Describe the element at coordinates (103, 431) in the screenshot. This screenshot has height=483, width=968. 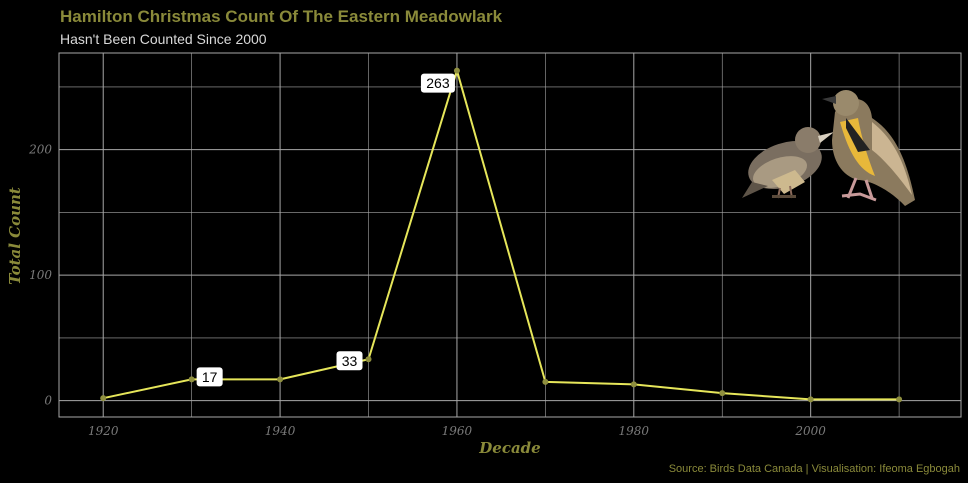
I see `x-tick-label: 1920` at that location.